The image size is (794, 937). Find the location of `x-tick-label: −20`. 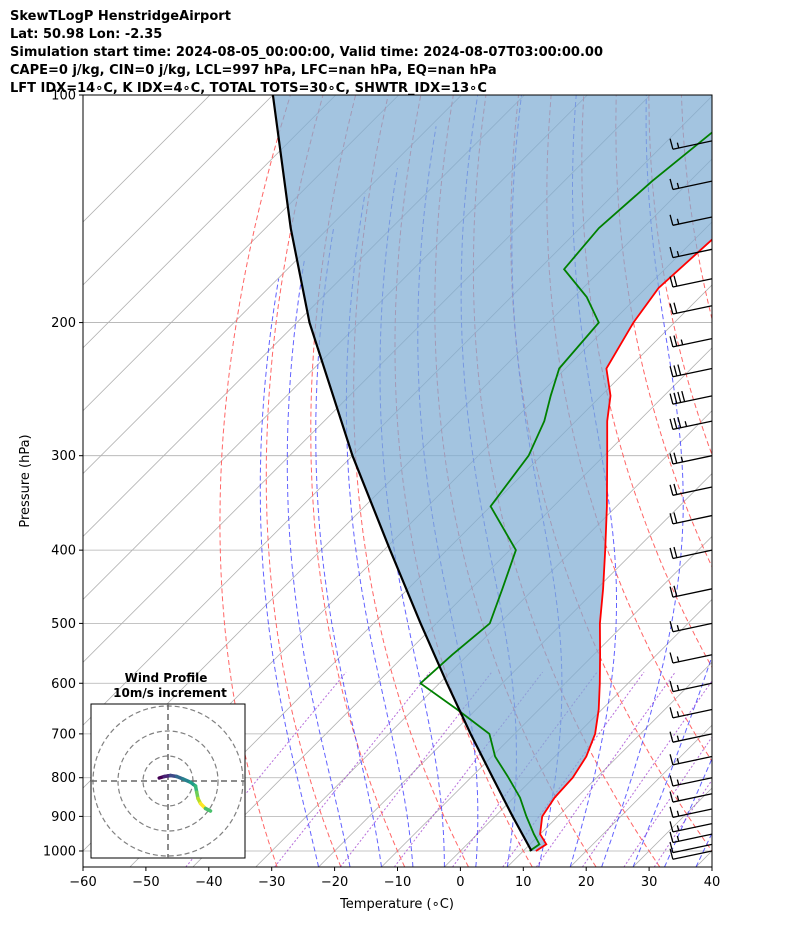

x-tick-label: −20 is located at coordinates (334, 882).